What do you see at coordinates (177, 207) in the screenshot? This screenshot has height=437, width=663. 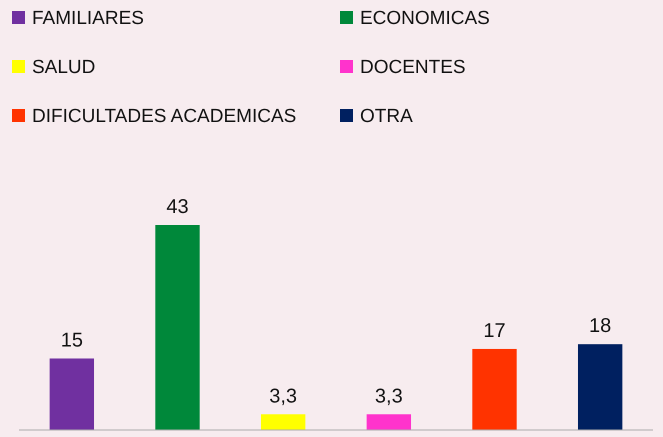 I see `data-label: 43` at bounding box center [177, 207].